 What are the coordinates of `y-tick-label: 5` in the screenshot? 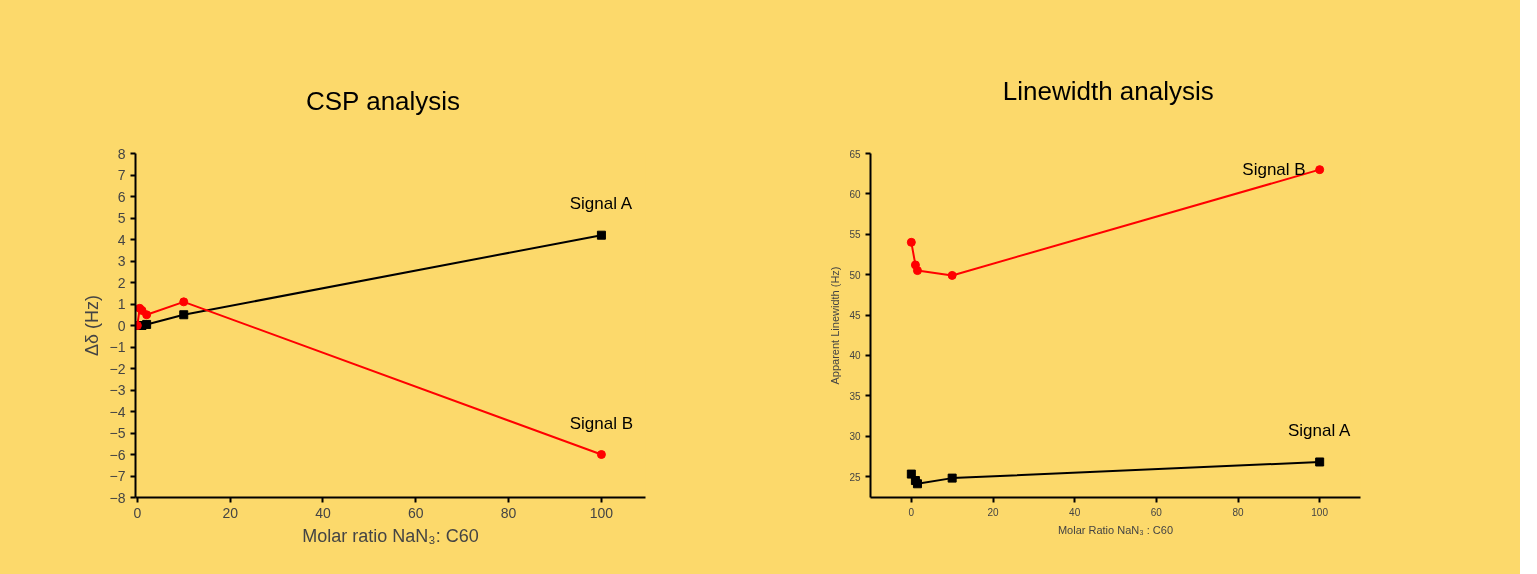 It's located at (121, 218).